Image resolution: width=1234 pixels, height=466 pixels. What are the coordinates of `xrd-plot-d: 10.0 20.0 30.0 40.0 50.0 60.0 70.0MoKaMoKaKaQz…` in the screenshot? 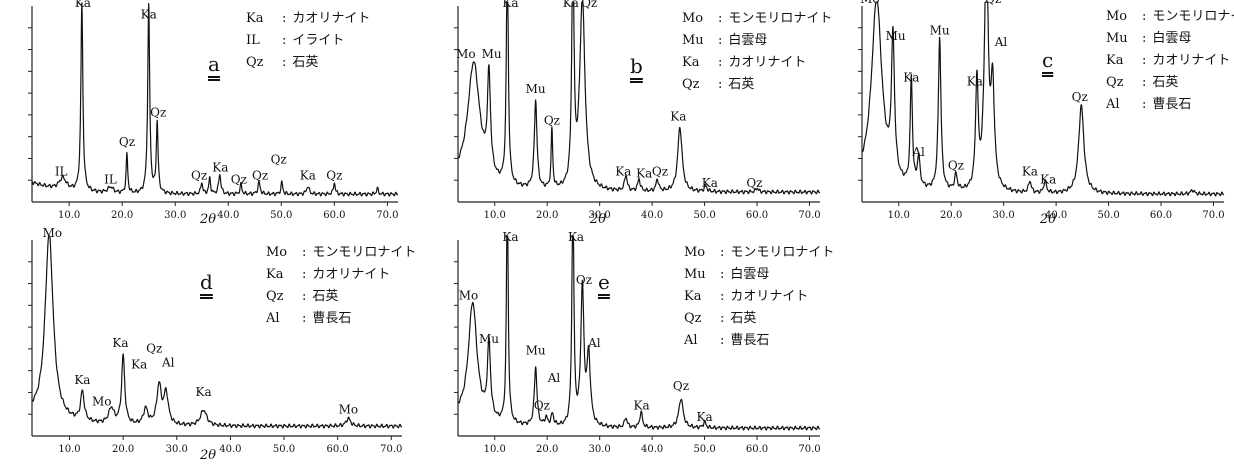 It's located at (215, 340).